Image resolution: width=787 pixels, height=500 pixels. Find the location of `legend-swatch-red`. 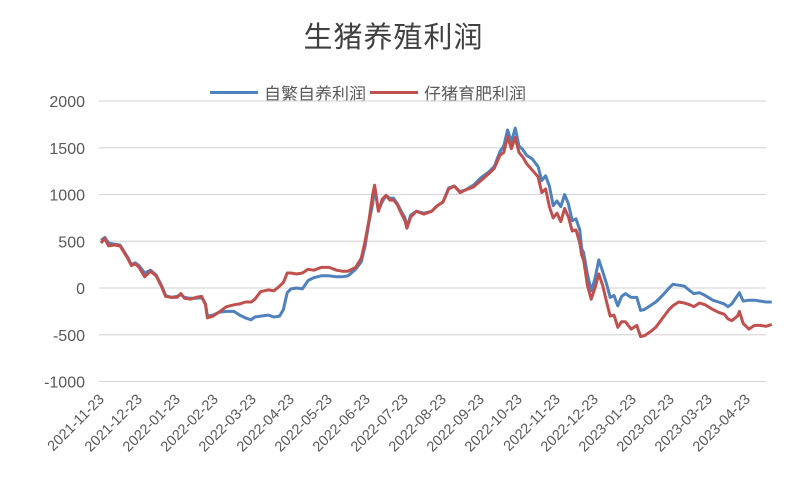

legend-swatch-red is located at coordinates (394, 92).